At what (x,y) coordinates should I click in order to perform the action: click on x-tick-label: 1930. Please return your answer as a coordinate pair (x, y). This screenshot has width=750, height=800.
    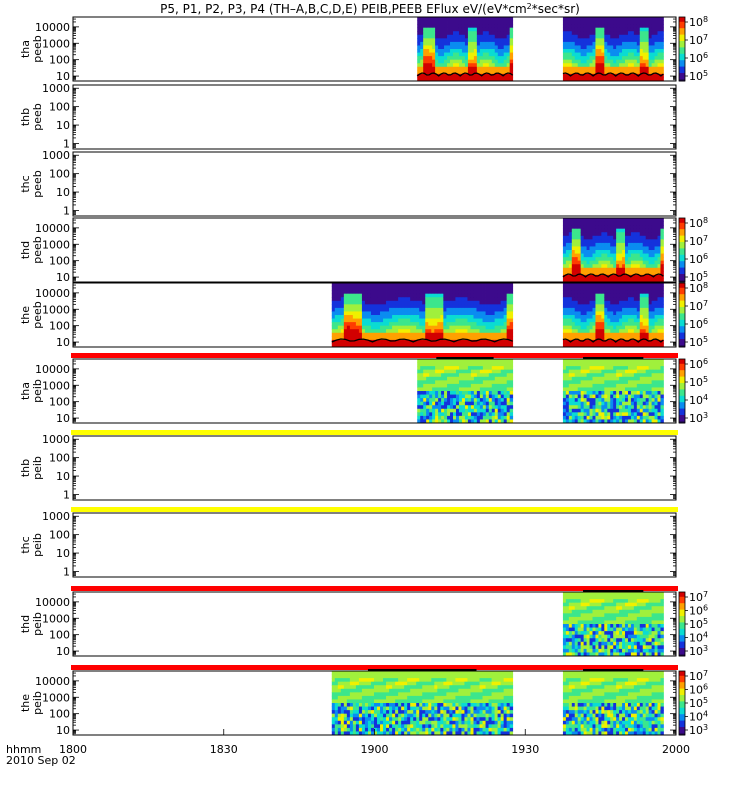
    Looking at the image, I should click on (525, 749).